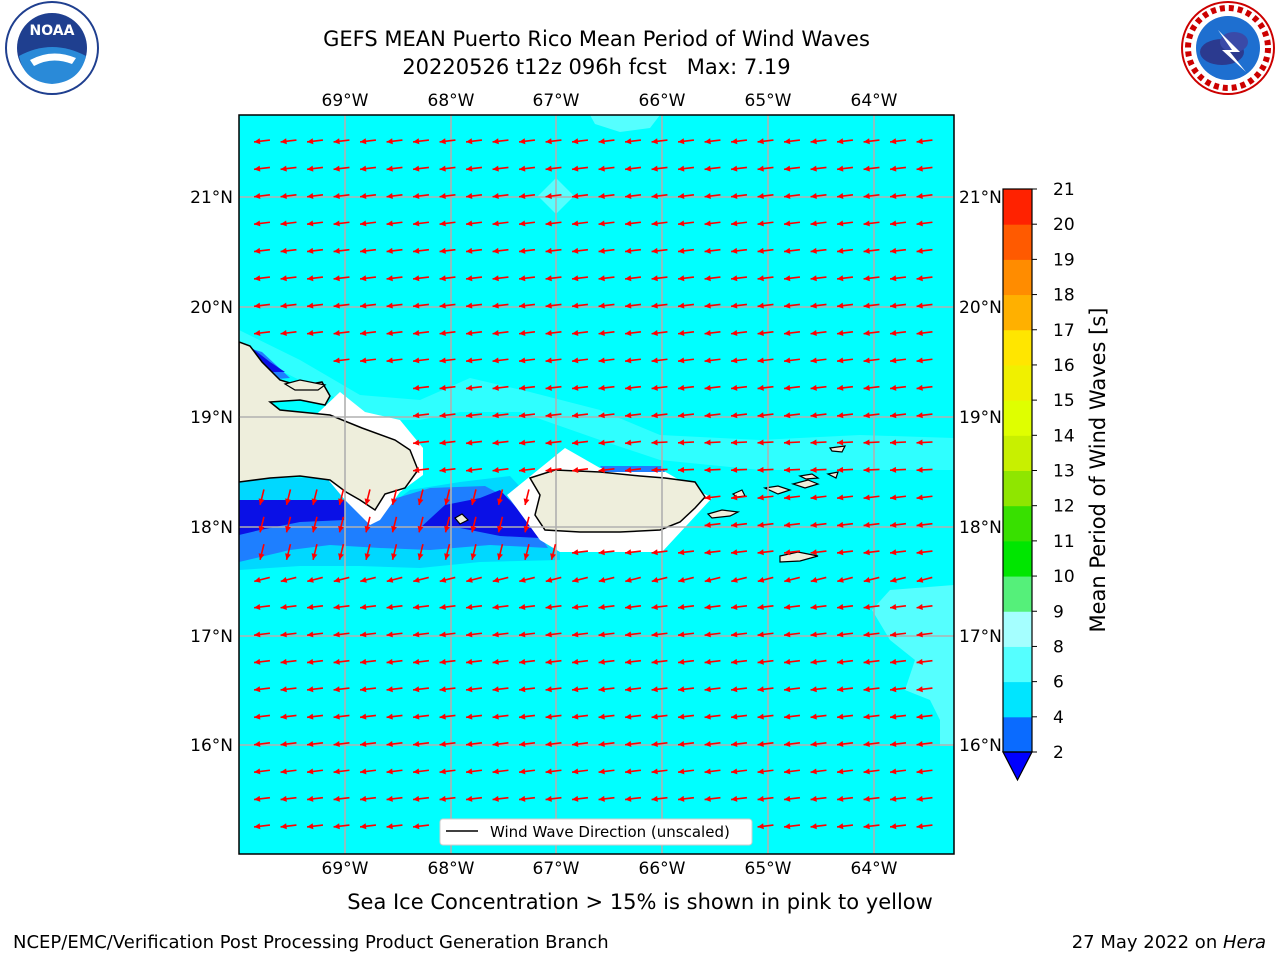 Image resolution: width=1280 pixels, height=960 pixels. What do you see at coordinates (980, 528) in the screenshot?
I see `lat-label-right: 18°N` at bounding box center [980, 528].